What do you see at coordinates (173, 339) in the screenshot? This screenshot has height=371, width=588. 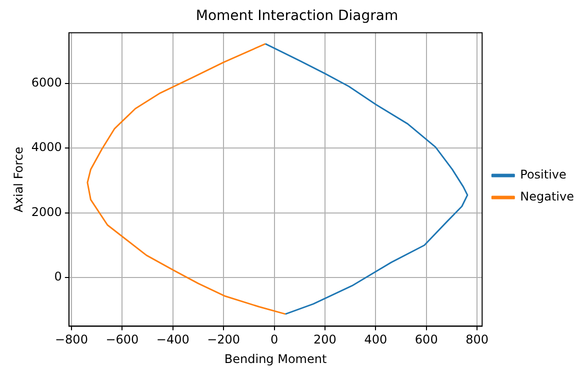 I see `x-tick-label: −400` at bounding box center [173, 339].